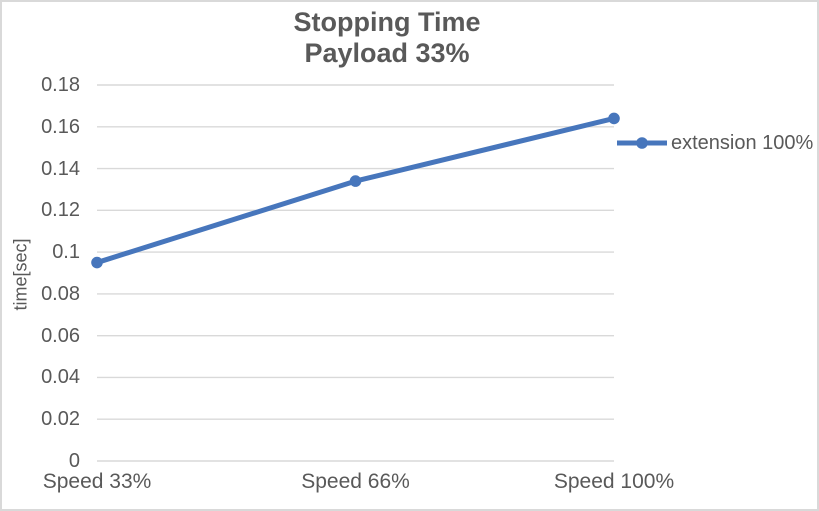  What do you see at coordinates (74, 461) in the screenshot?
I see `y-axis-tick-label: 0` at bounding box center [74, 461].